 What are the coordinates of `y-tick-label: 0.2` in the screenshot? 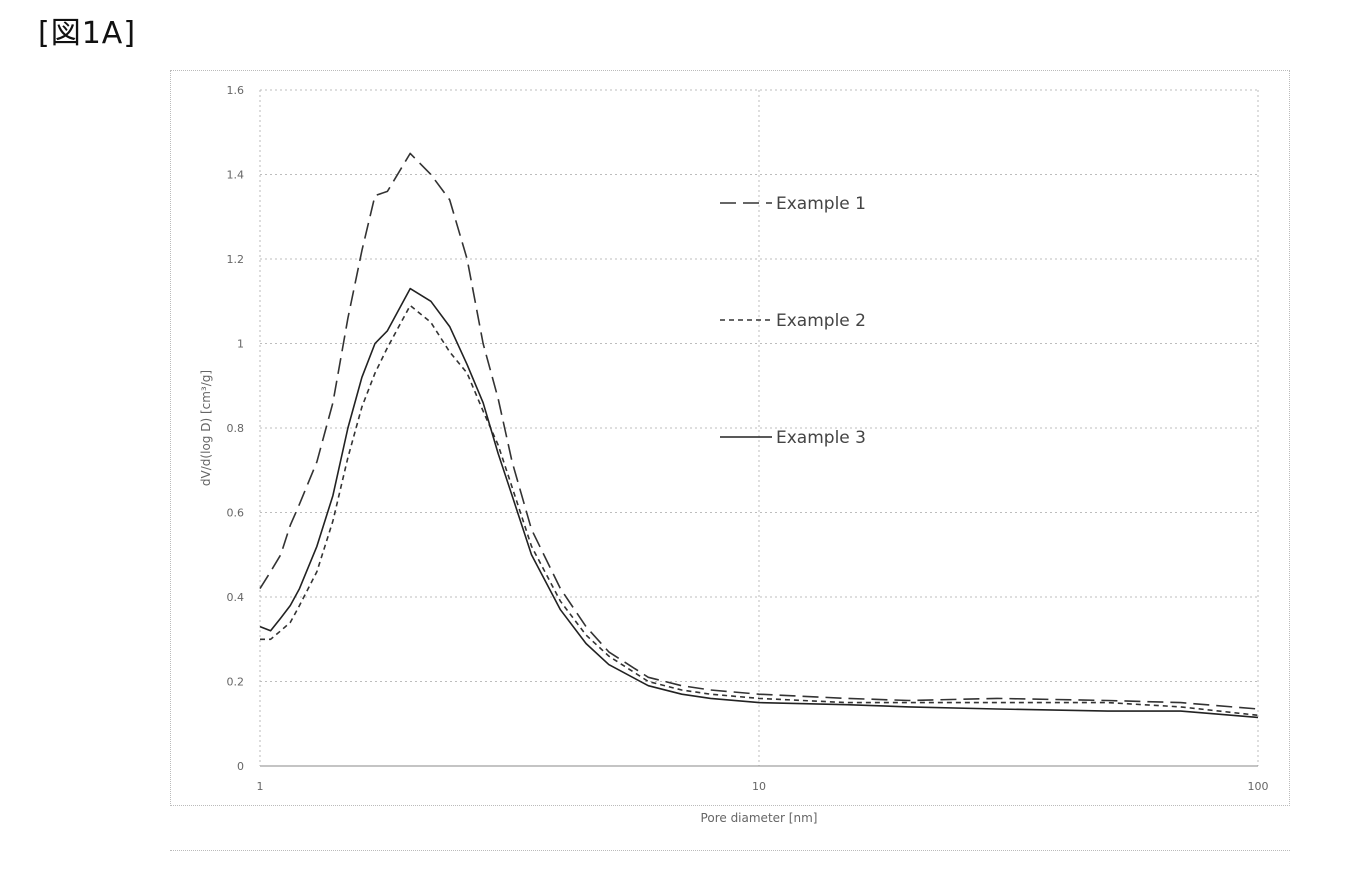 It's located at (236, 682).